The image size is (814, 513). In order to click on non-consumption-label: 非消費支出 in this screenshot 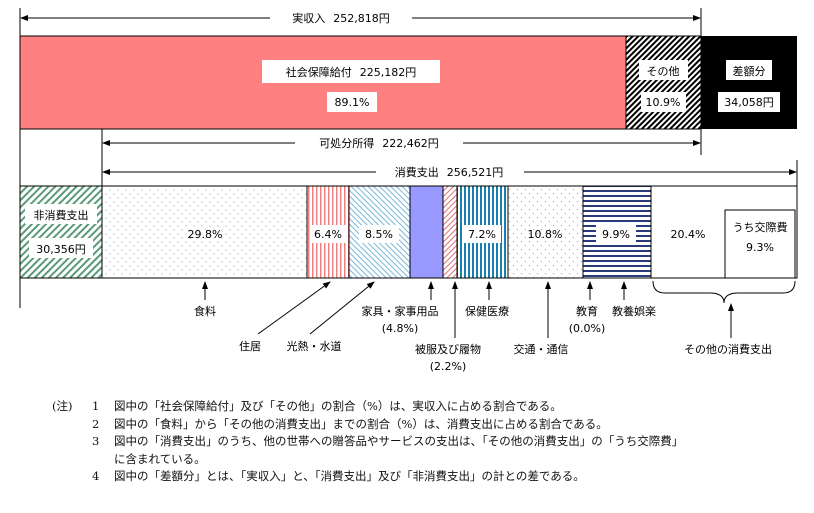, I will do `click(61, 215)`.